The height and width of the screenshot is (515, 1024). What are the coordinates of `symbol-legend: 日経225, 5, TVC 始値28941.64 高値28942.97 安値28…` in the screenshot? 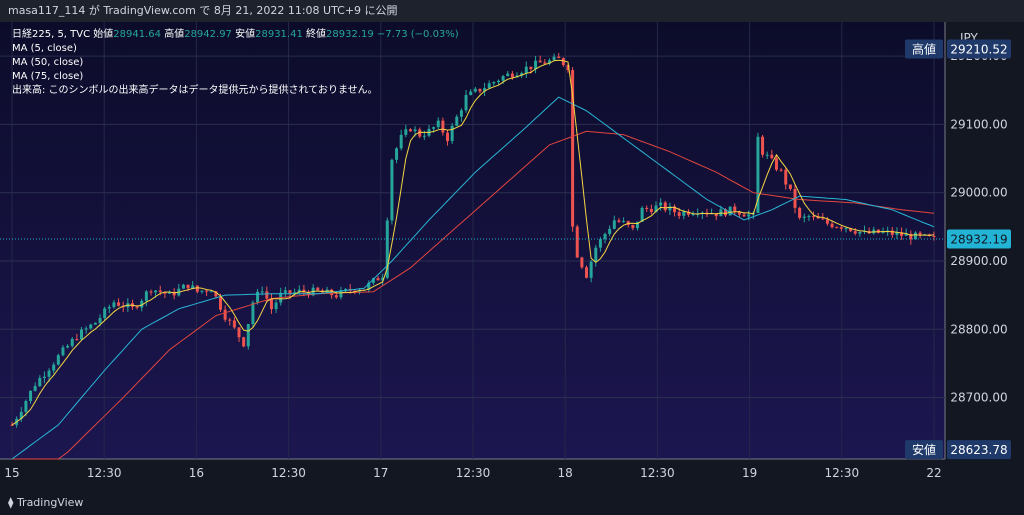 It's located at (235, 34).